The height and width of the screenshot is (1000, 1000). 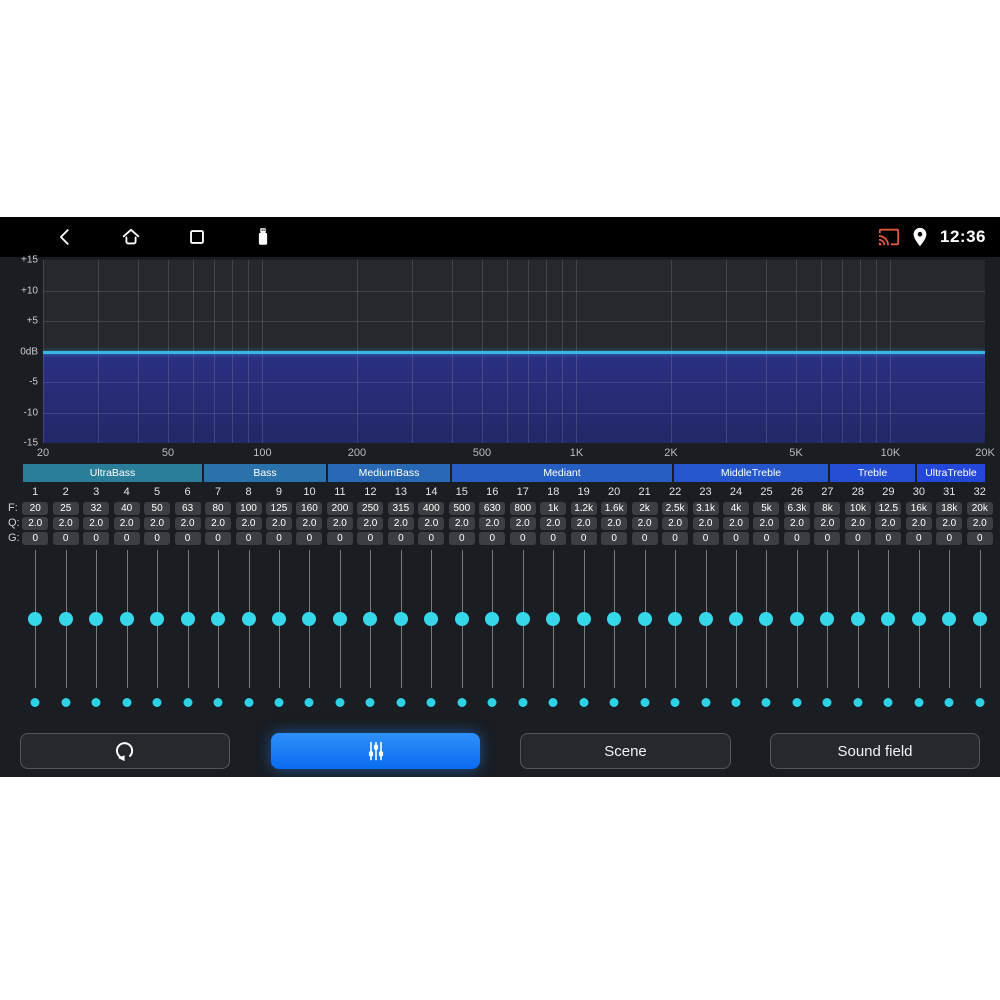 What do you see at coordinates (918, 508) in the screenshot?
I see `freq-value-chip: 16k` at bounding box center [918, 508].